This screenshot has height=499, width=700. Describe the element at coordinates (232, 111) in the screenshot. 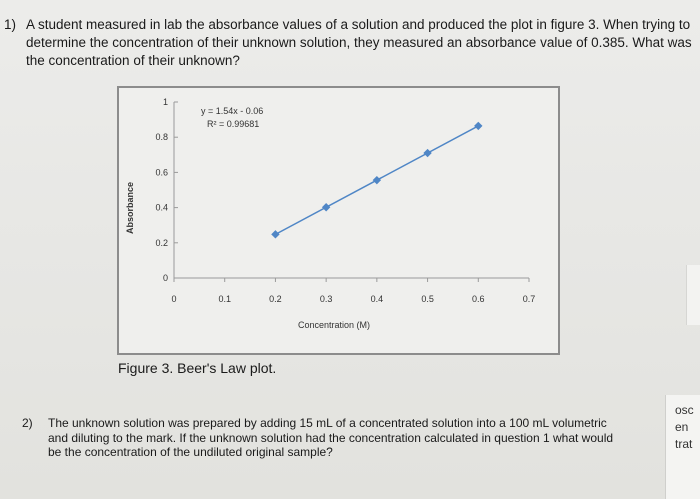

I see `trendline-equation: y = 1.54x - 0.06` at that location.